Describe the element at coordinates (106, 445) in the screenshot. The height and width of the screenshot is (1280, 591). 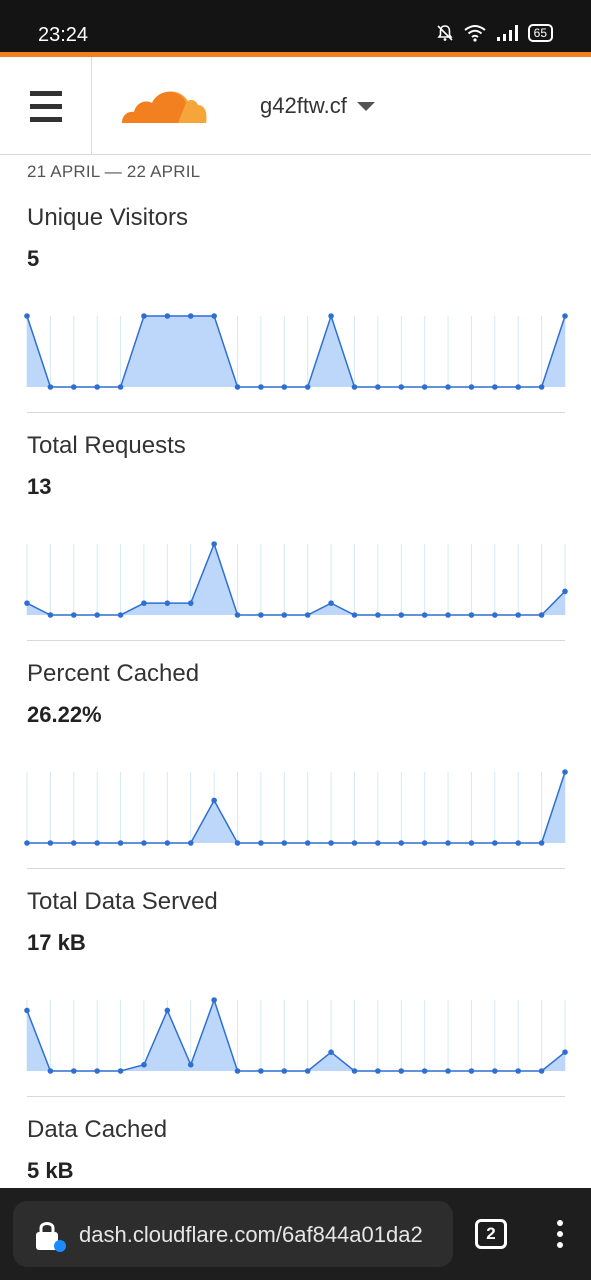
I see `metric-title: Total Requests` at that location.